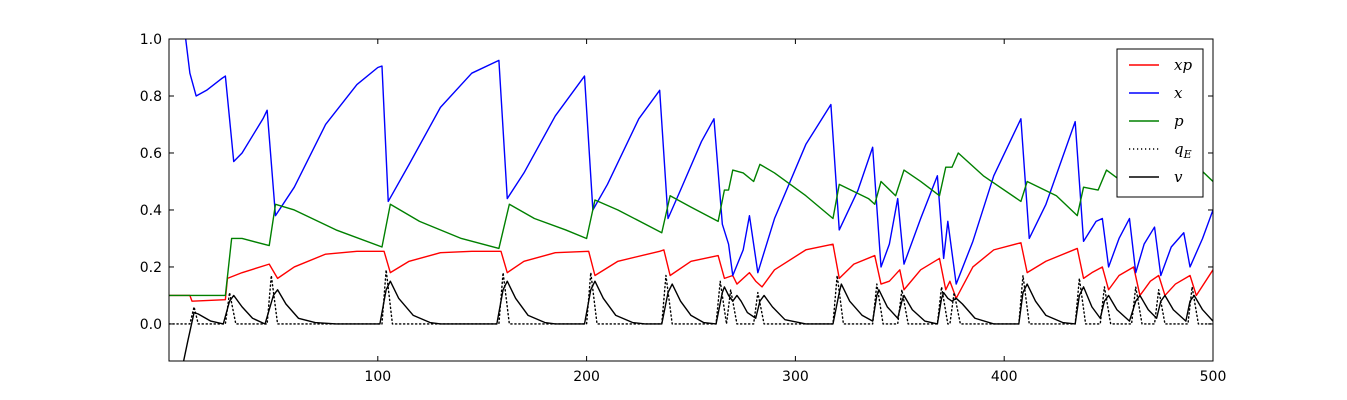  Describe the element at coordinates (151, 211) in the screenshot. I see `y-tick-label: 0.4` at that location.